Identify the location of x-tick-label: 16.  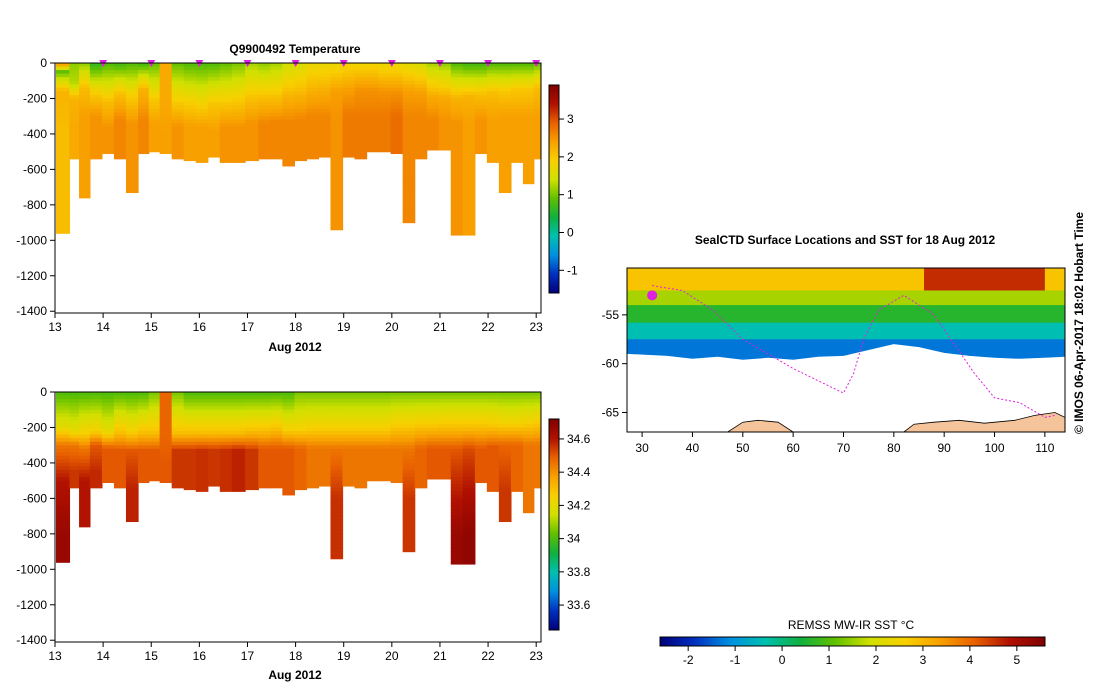
(200, 327).